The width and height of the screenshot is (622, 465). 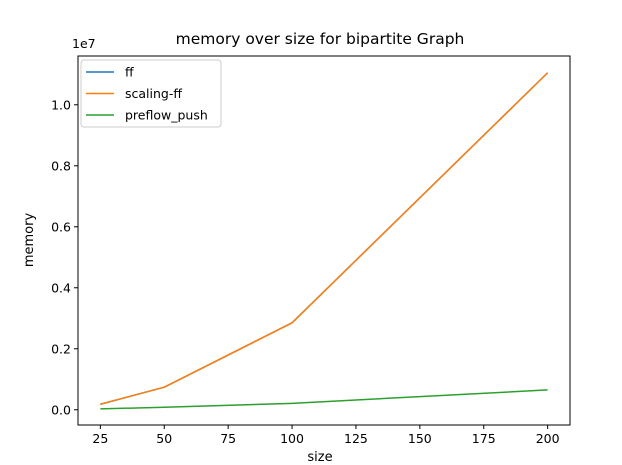 I want to click on y-tick-label: 0.4, so click(x=61, y=287).